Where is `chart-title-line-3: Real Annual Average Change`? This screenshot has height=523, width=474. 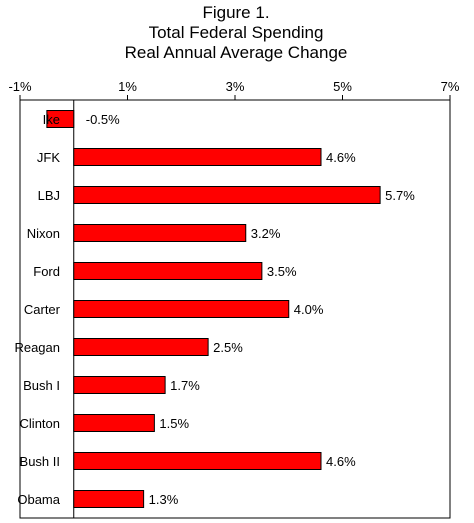
chart-title-line-3: Real Annual Average Change is located at coordinates (236, 52).